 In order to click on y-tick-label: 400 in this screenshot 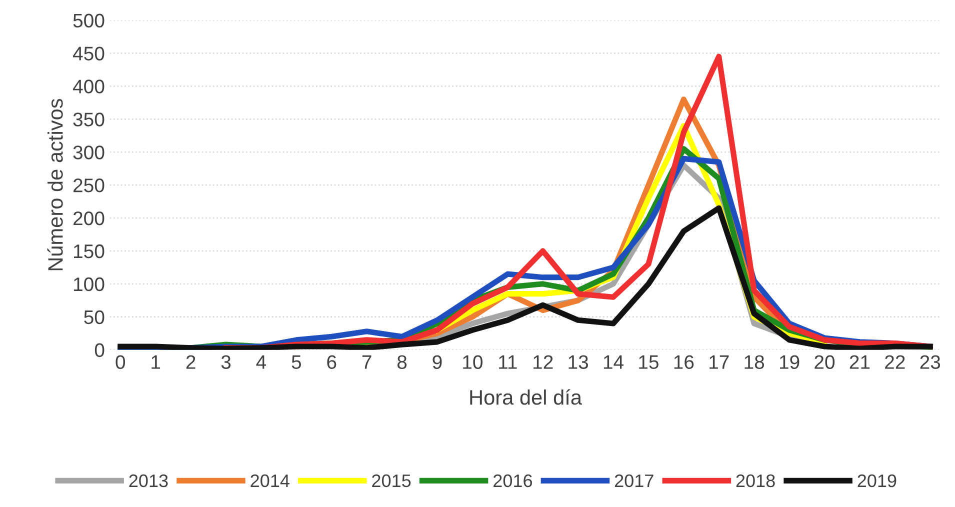, I will do `click(88, 87)`.